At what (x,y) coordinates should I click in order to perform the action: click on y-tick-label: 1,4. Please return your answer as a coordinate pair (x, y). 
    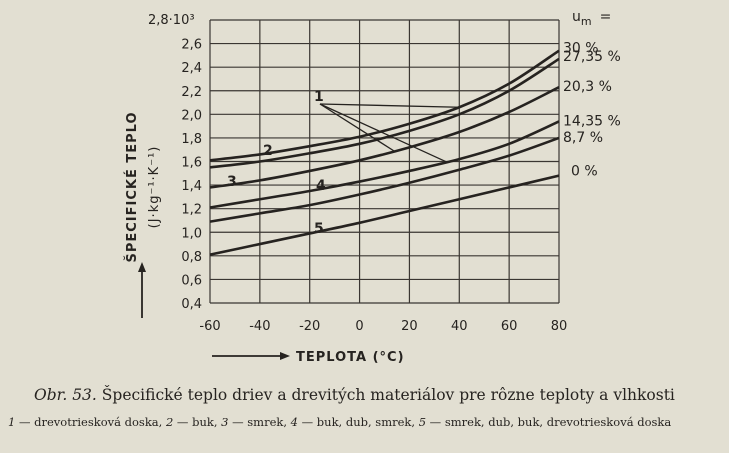
    Looking at the image, I should click on (191, 186).